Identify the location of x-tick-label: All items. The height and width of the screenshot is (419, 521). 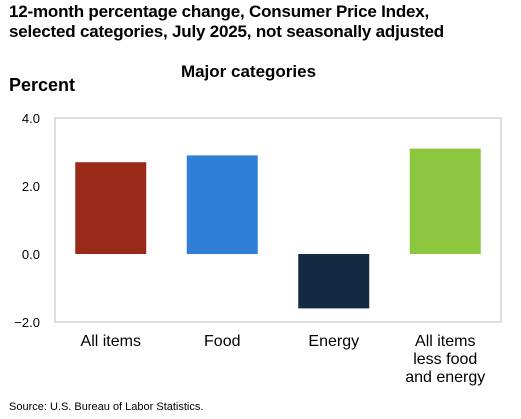
(111, 341).